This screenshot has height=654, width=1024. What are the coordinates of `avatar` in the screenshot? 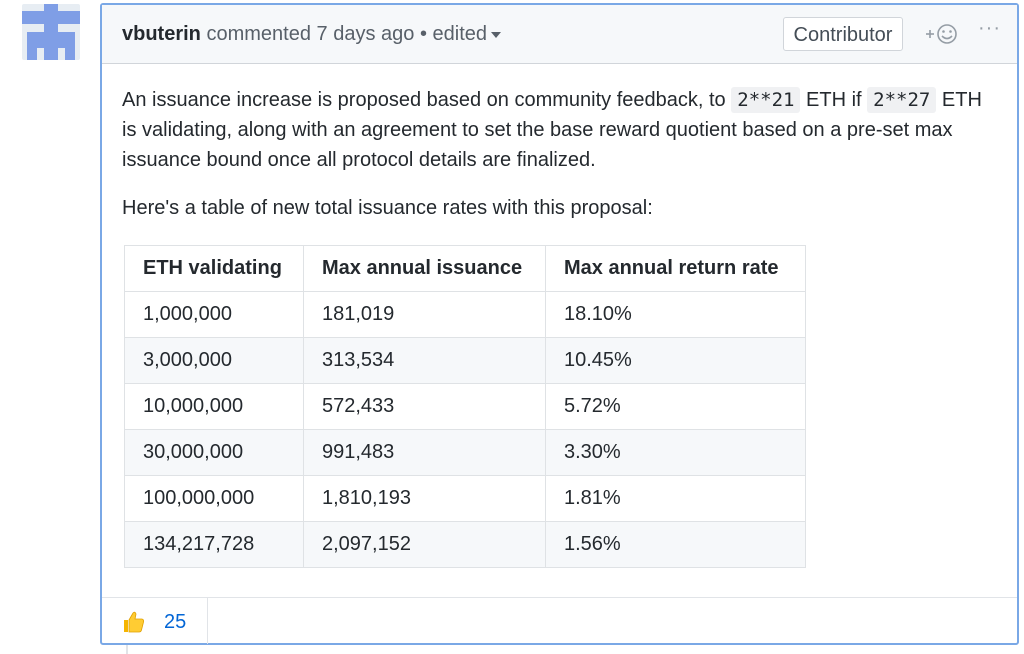 It's located at (51, 32).